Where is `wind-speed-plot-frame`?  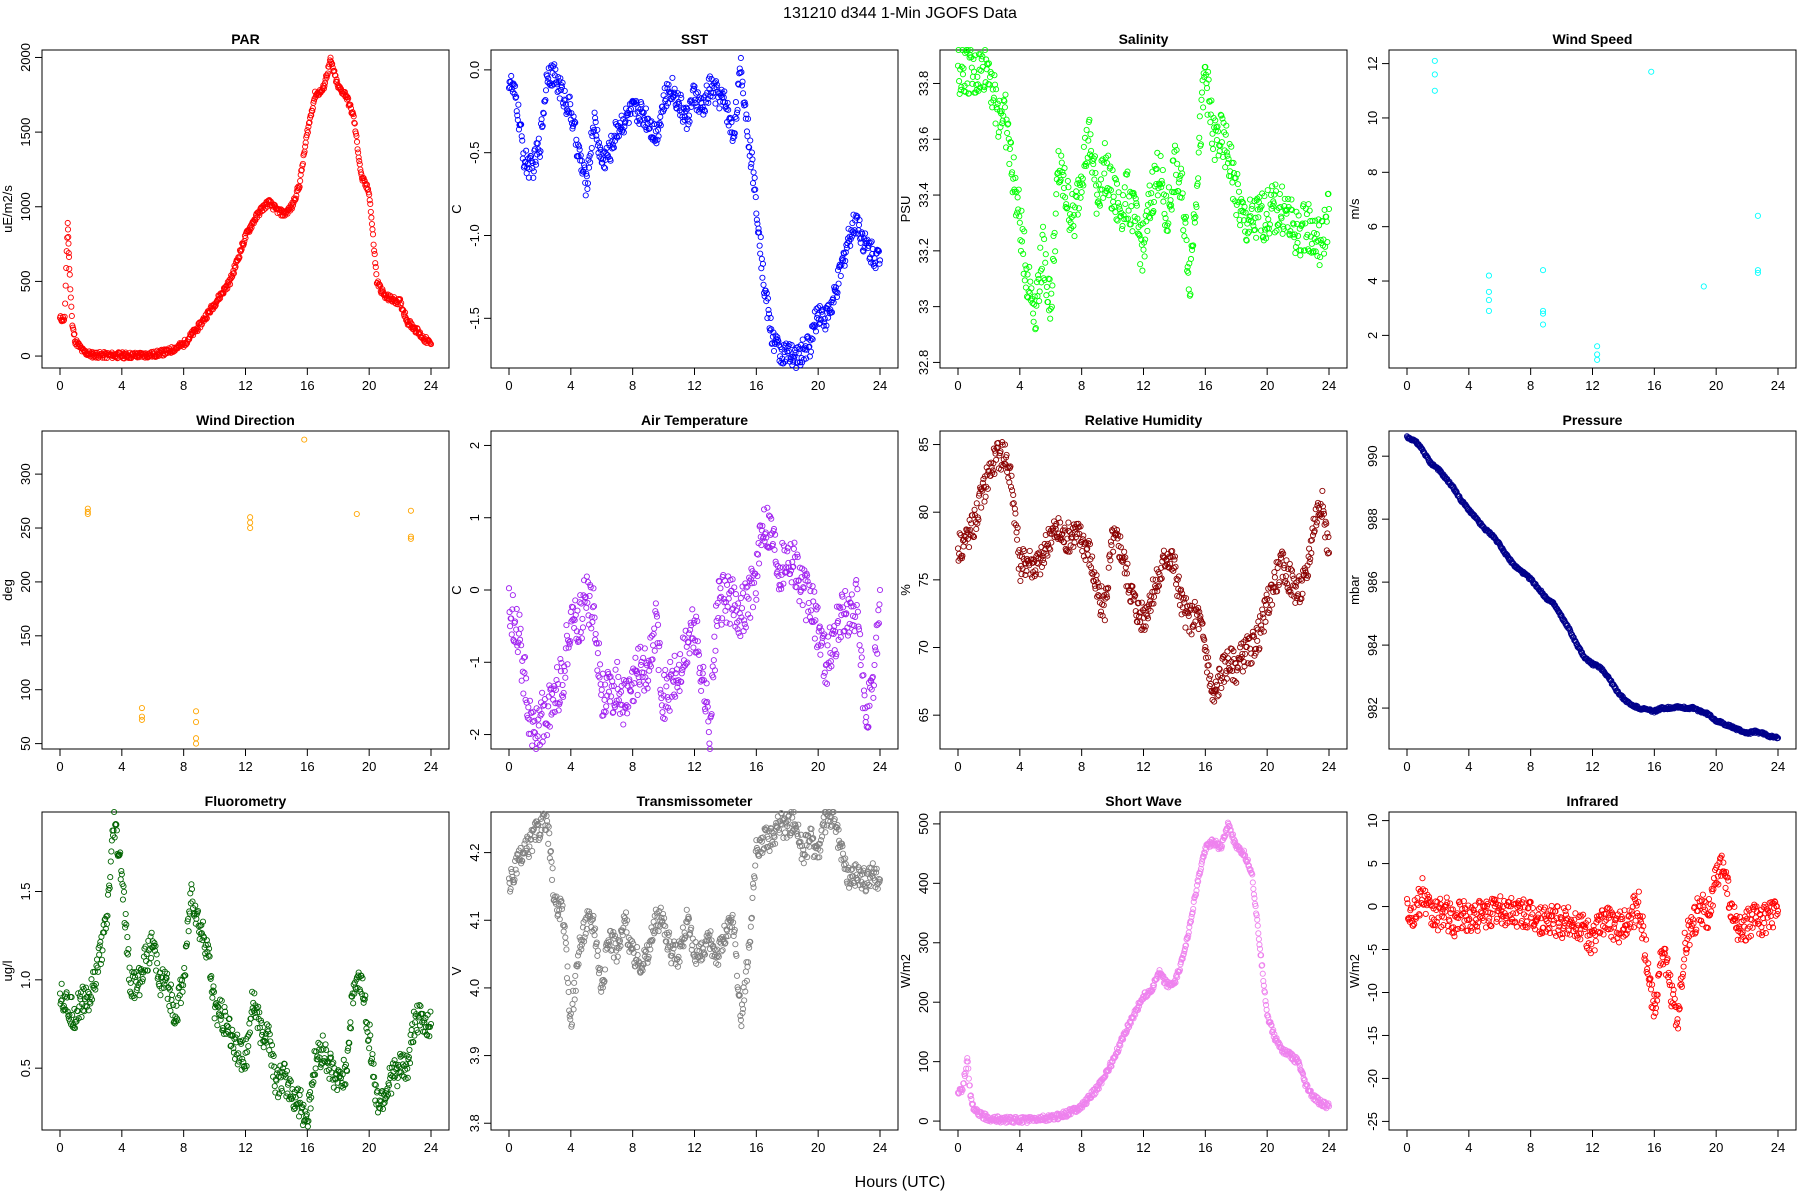 wind-speed-plot-frame is located at coordinates (1592, 209).